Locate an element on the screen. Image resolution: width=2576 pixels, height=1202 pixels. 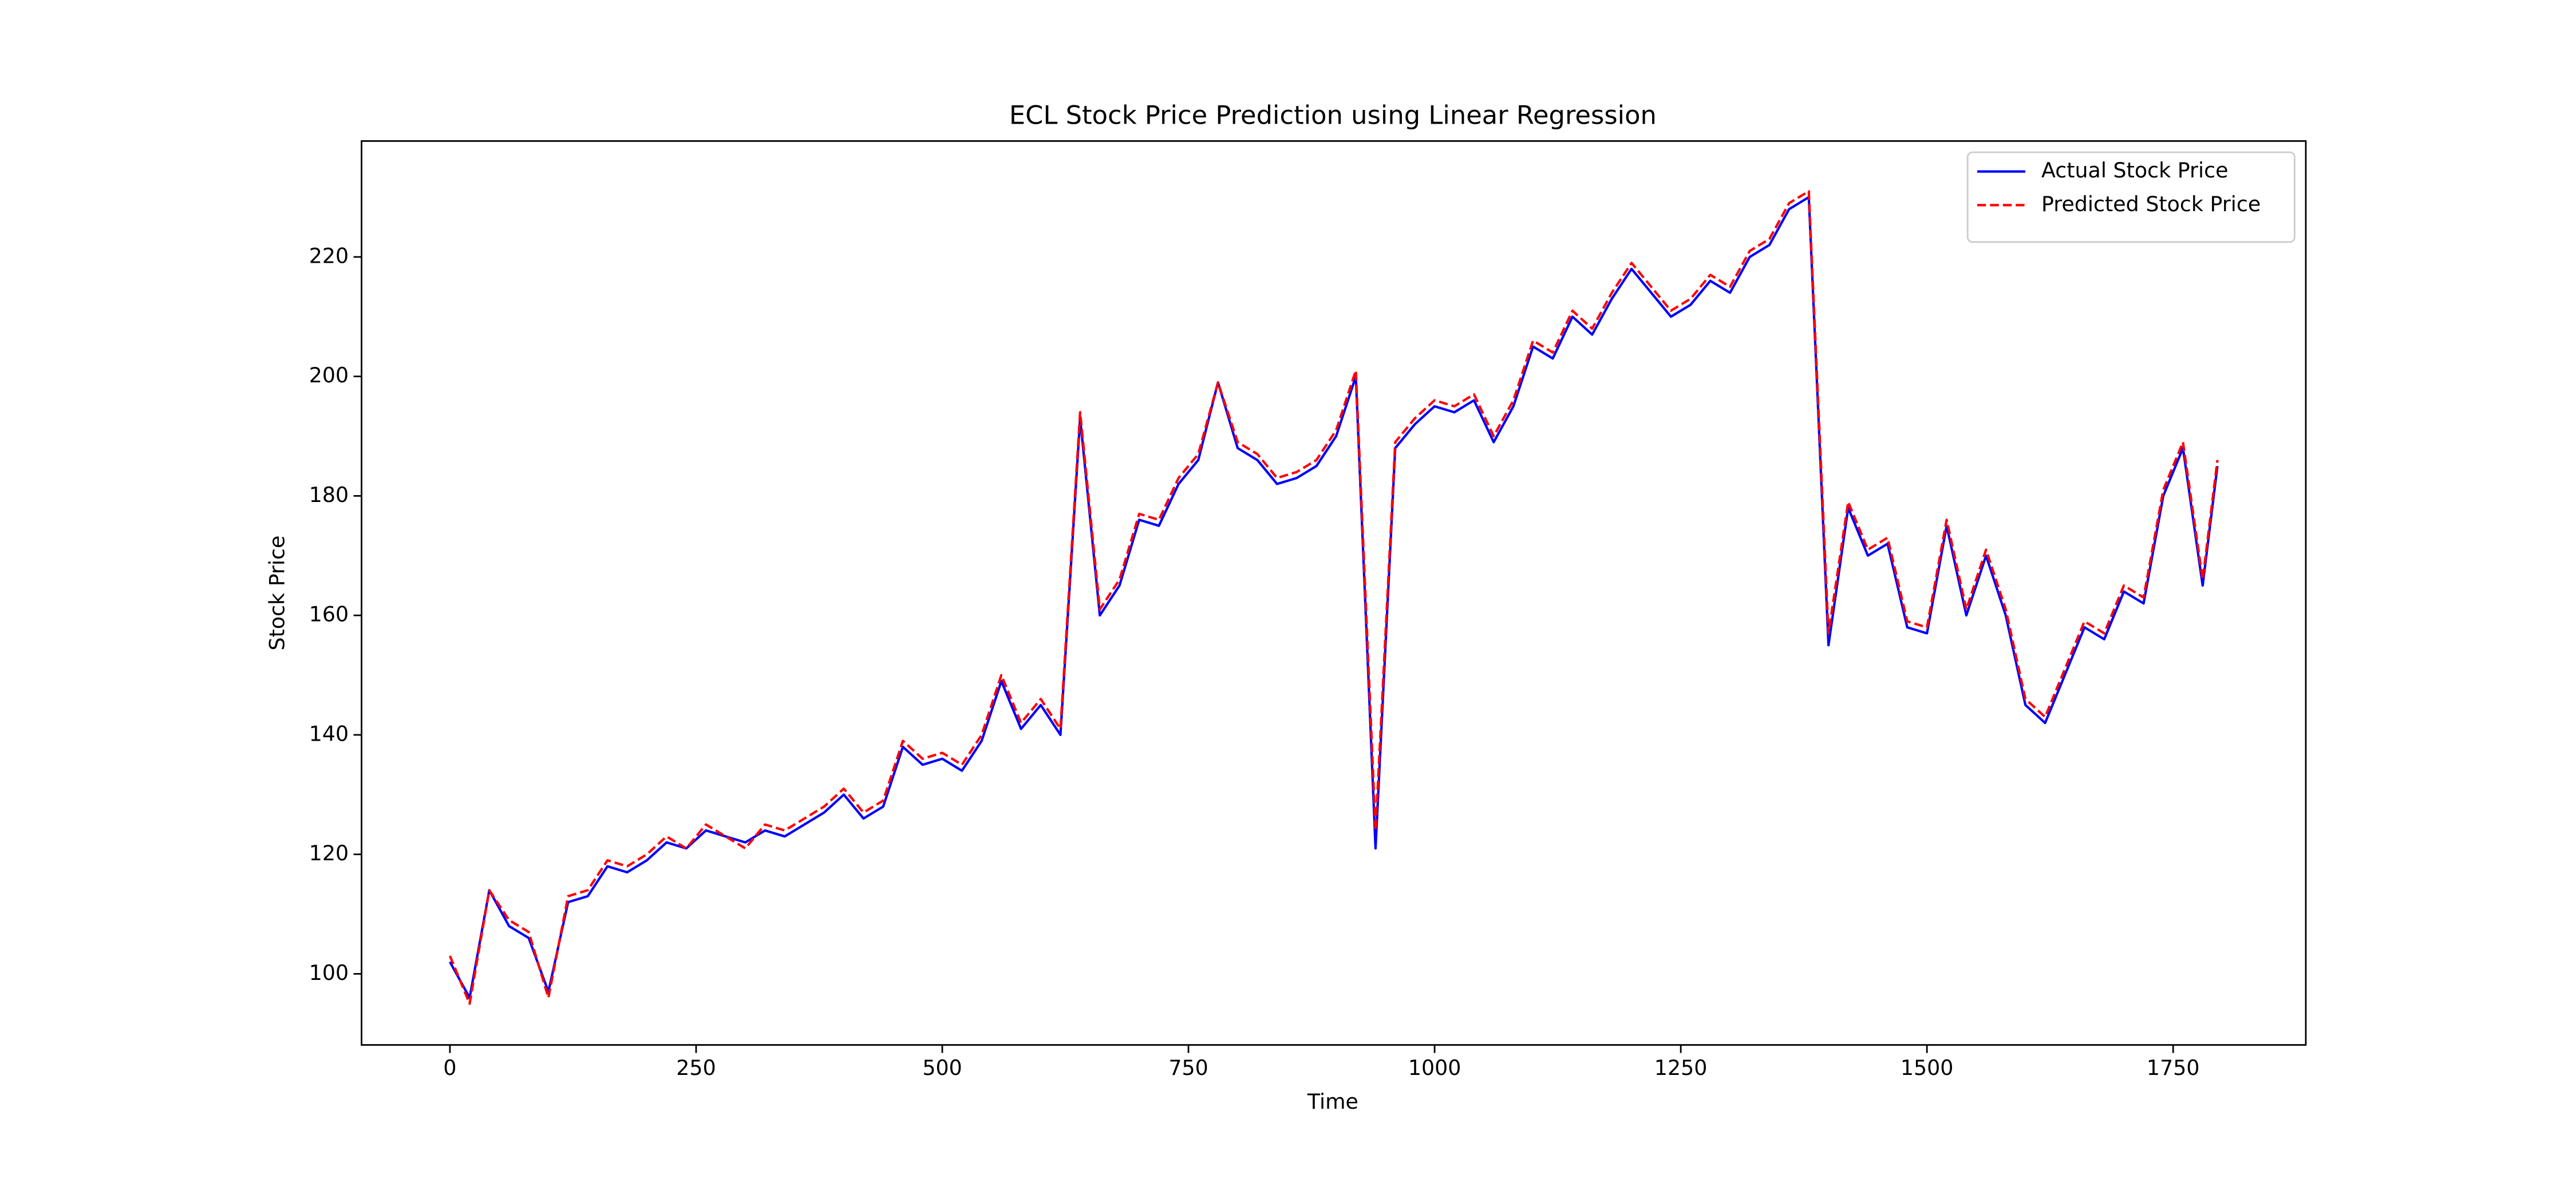
y-tick-label: 120 is located at coordinates (329, 853).